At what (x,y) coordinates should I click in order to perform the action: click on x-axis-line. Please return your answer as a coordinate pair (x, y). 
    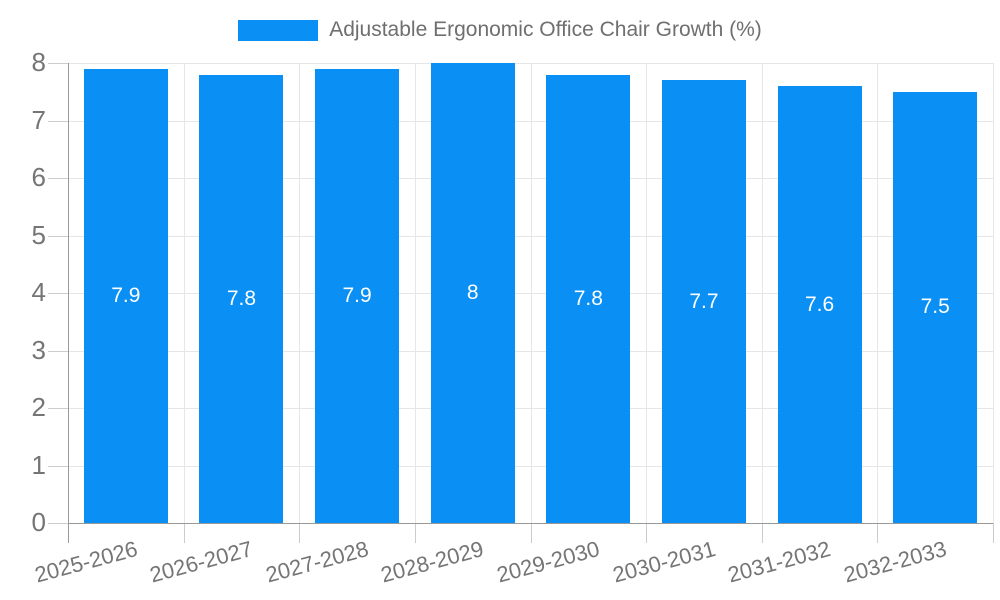
    Looking at the image, I should click on (530, 523).